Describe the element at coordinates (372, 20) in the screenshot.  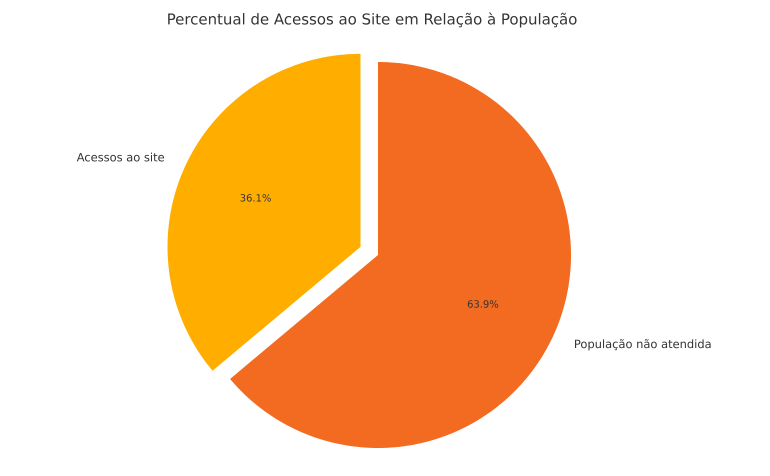
I see `chart-title: Percentual de Acessos ao Site em Relação à População` at that location.